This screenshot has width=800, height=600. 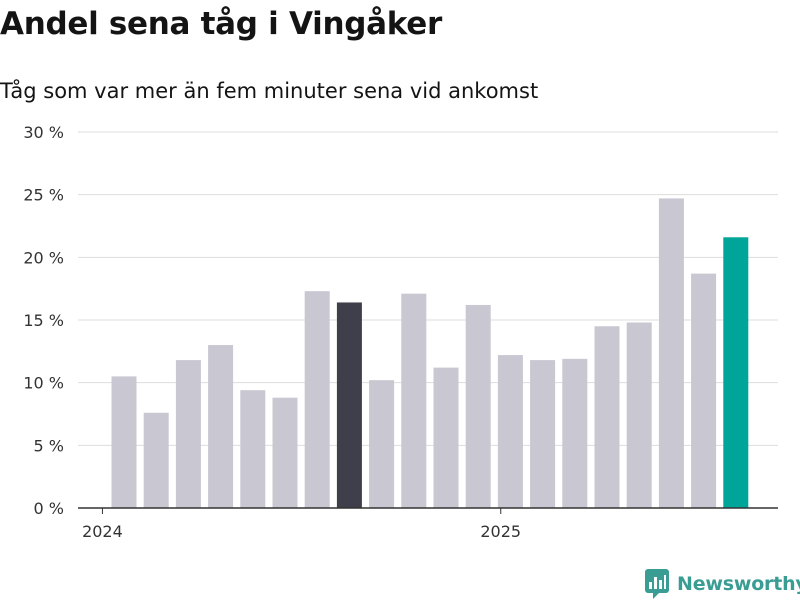 I want to click on y-tick-label: 30 %, so click(x=43, y=132).